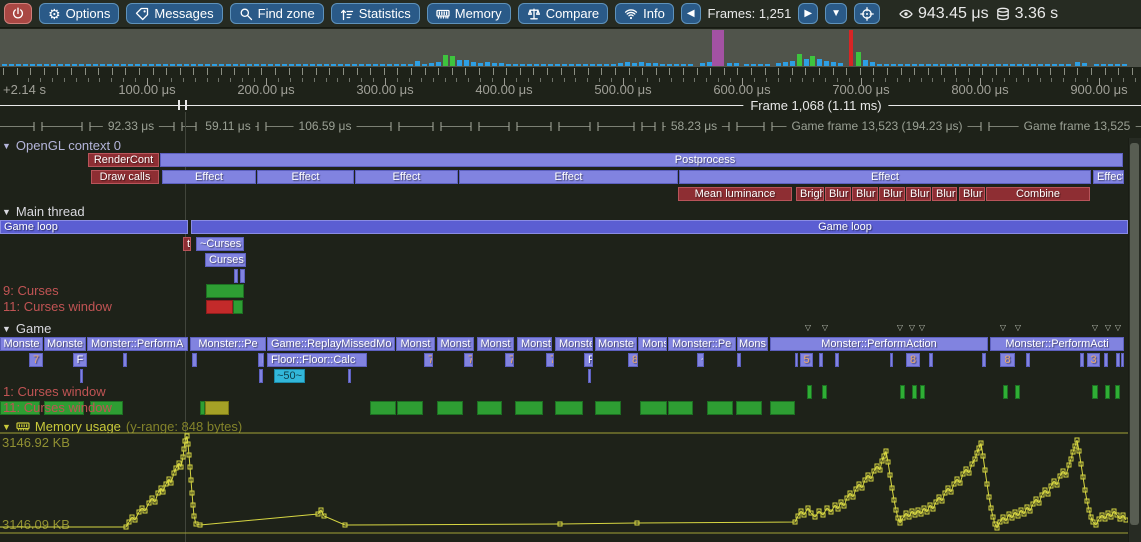 The width and height of the screenshot is (1141, 542). Describe the element at coordinates (652, 344) in the screenshot. I see `zone-bar: Mons` at that location.